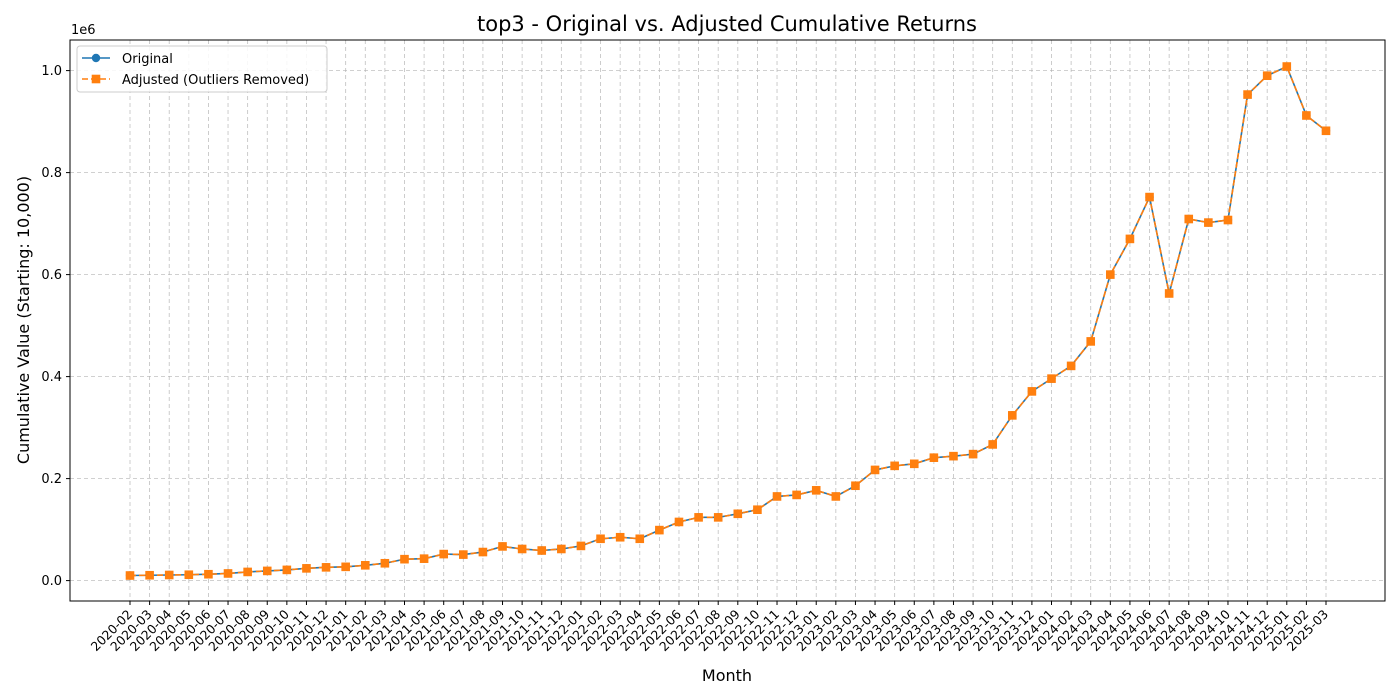 This screenshot has height=700, width=1400. Describe the element at coordinates (51, 581) in the screenshot. I see `y-tick-label: 0.0` at that location.